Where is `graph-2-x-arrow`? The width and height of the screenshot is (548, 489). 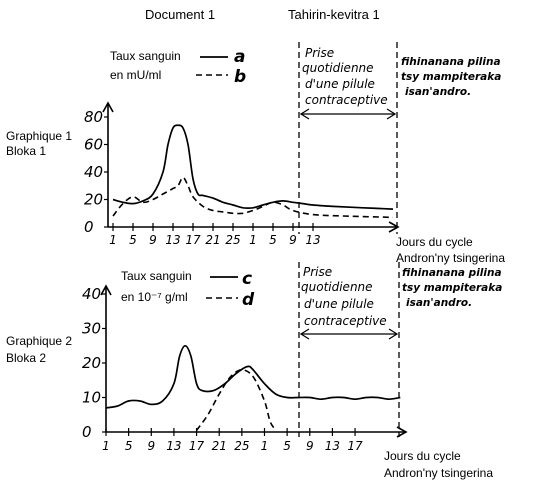
graph-2-x-arrow is located at coordinates (402, 432).